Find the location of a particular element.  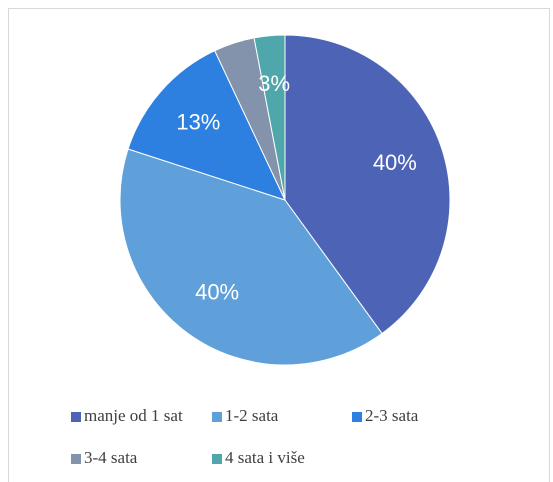

legend-label: 3-4 sata is located at coordinates (111, 457).